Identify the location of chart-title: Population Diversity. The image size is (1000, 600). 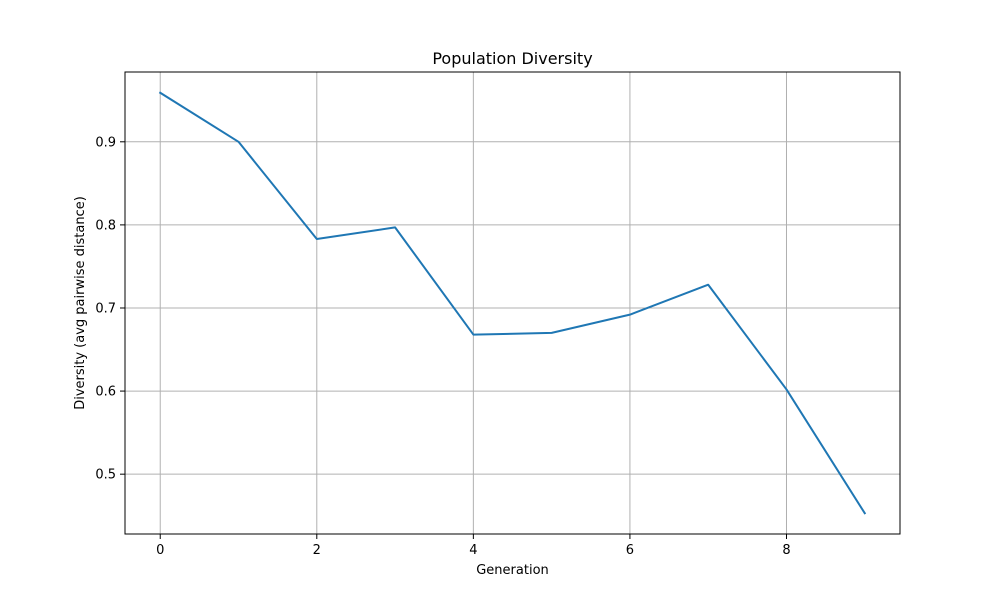
(512, 58).